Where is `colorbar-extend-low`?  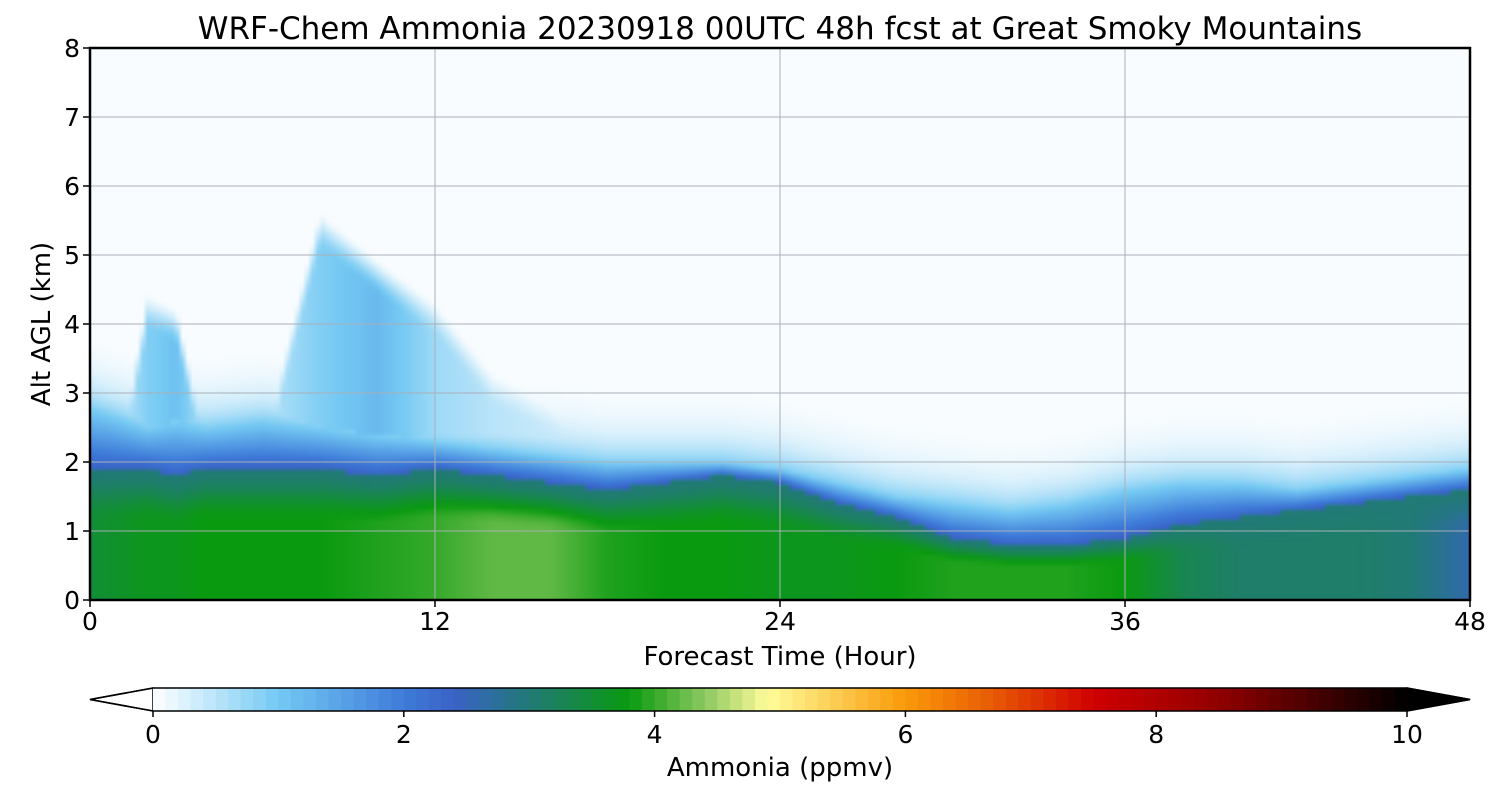 colorbar-extend-low is located at coordinates (121, 699).